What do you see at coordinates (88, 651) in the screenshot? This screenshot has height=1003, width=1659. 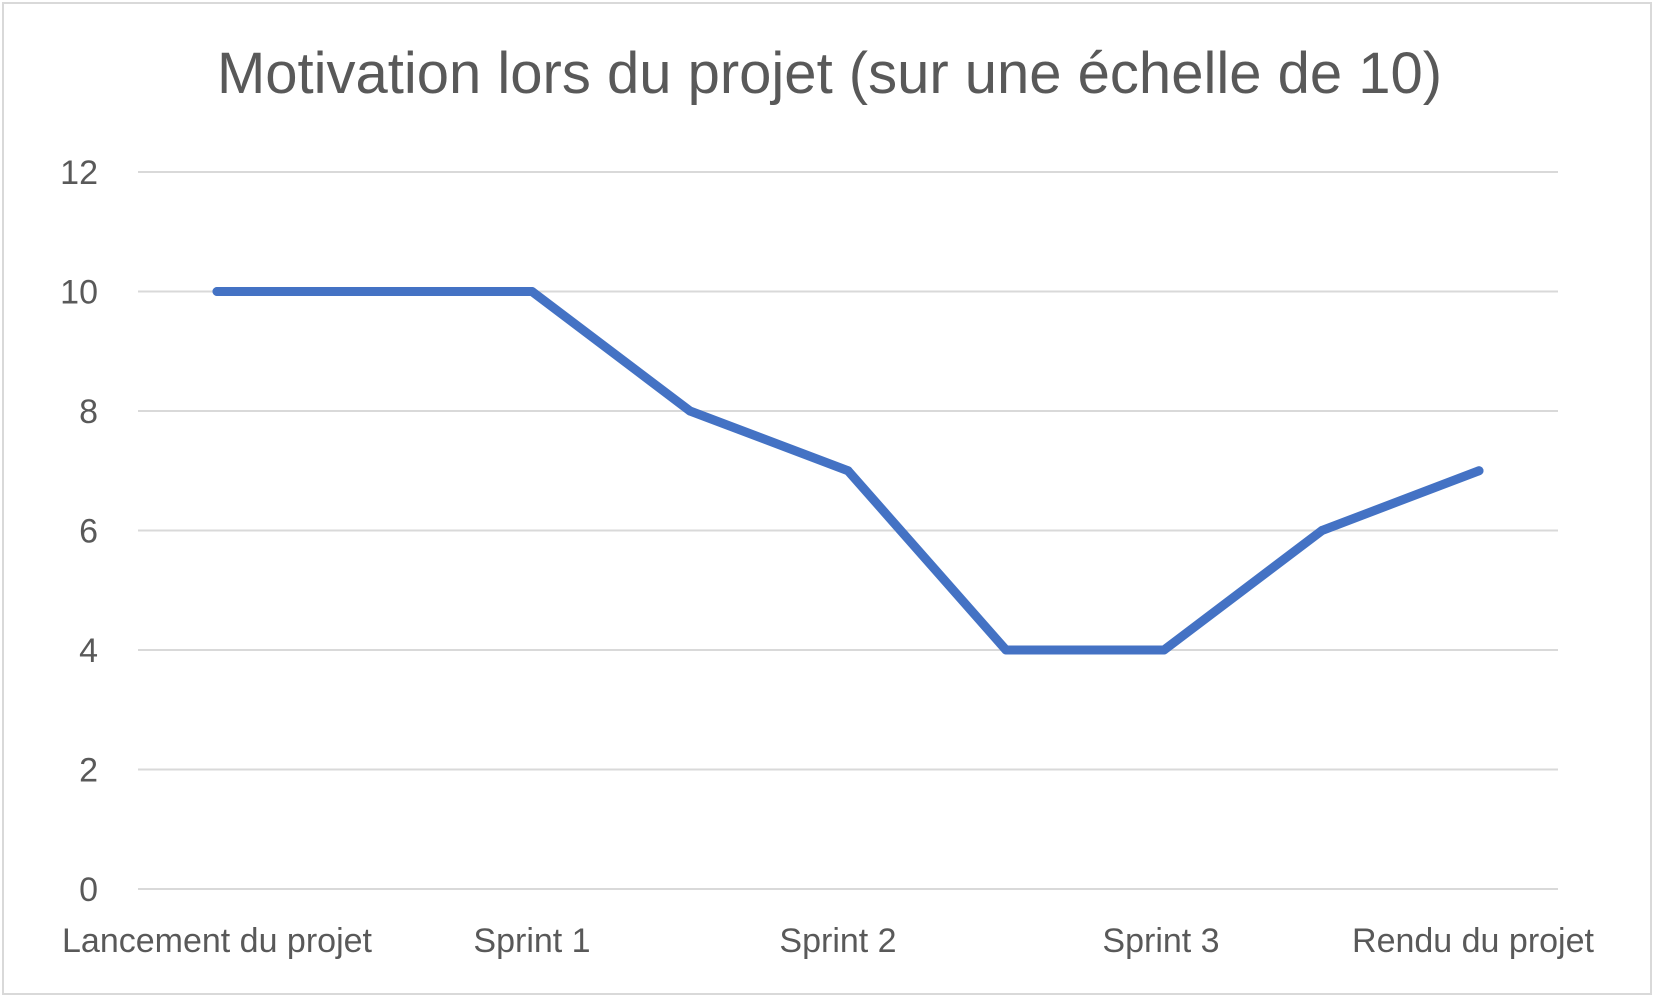 I see `y-tick-label: 4` at bounding box center [88, 651].